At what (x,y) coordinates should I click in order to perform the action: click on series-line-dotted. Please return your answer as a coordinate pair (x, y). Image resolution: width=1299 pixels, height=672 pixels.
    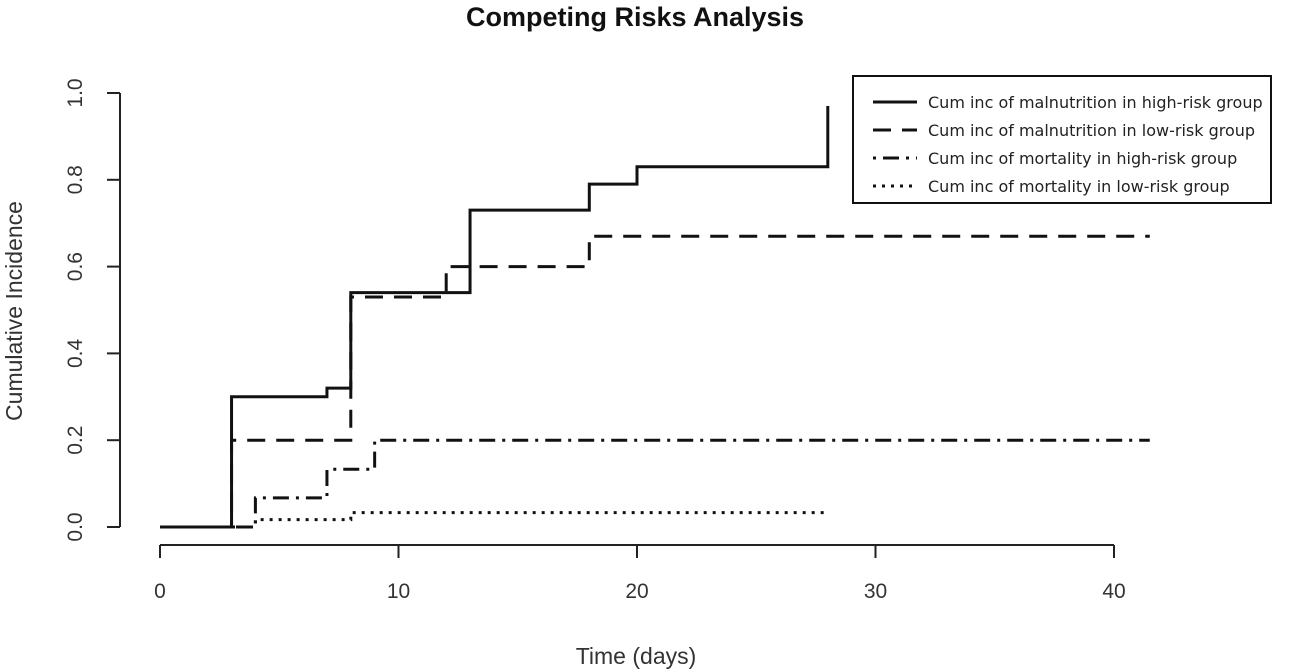
    Looking at the image, I should click on (494, 520).